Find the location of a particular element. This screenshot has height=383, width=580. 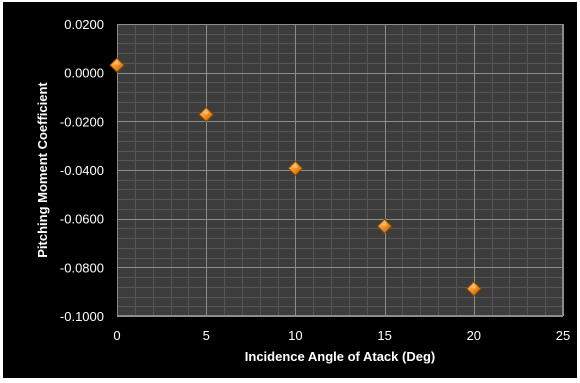

y-tick-label: -0.0200 is located at coordinates (82, 121).